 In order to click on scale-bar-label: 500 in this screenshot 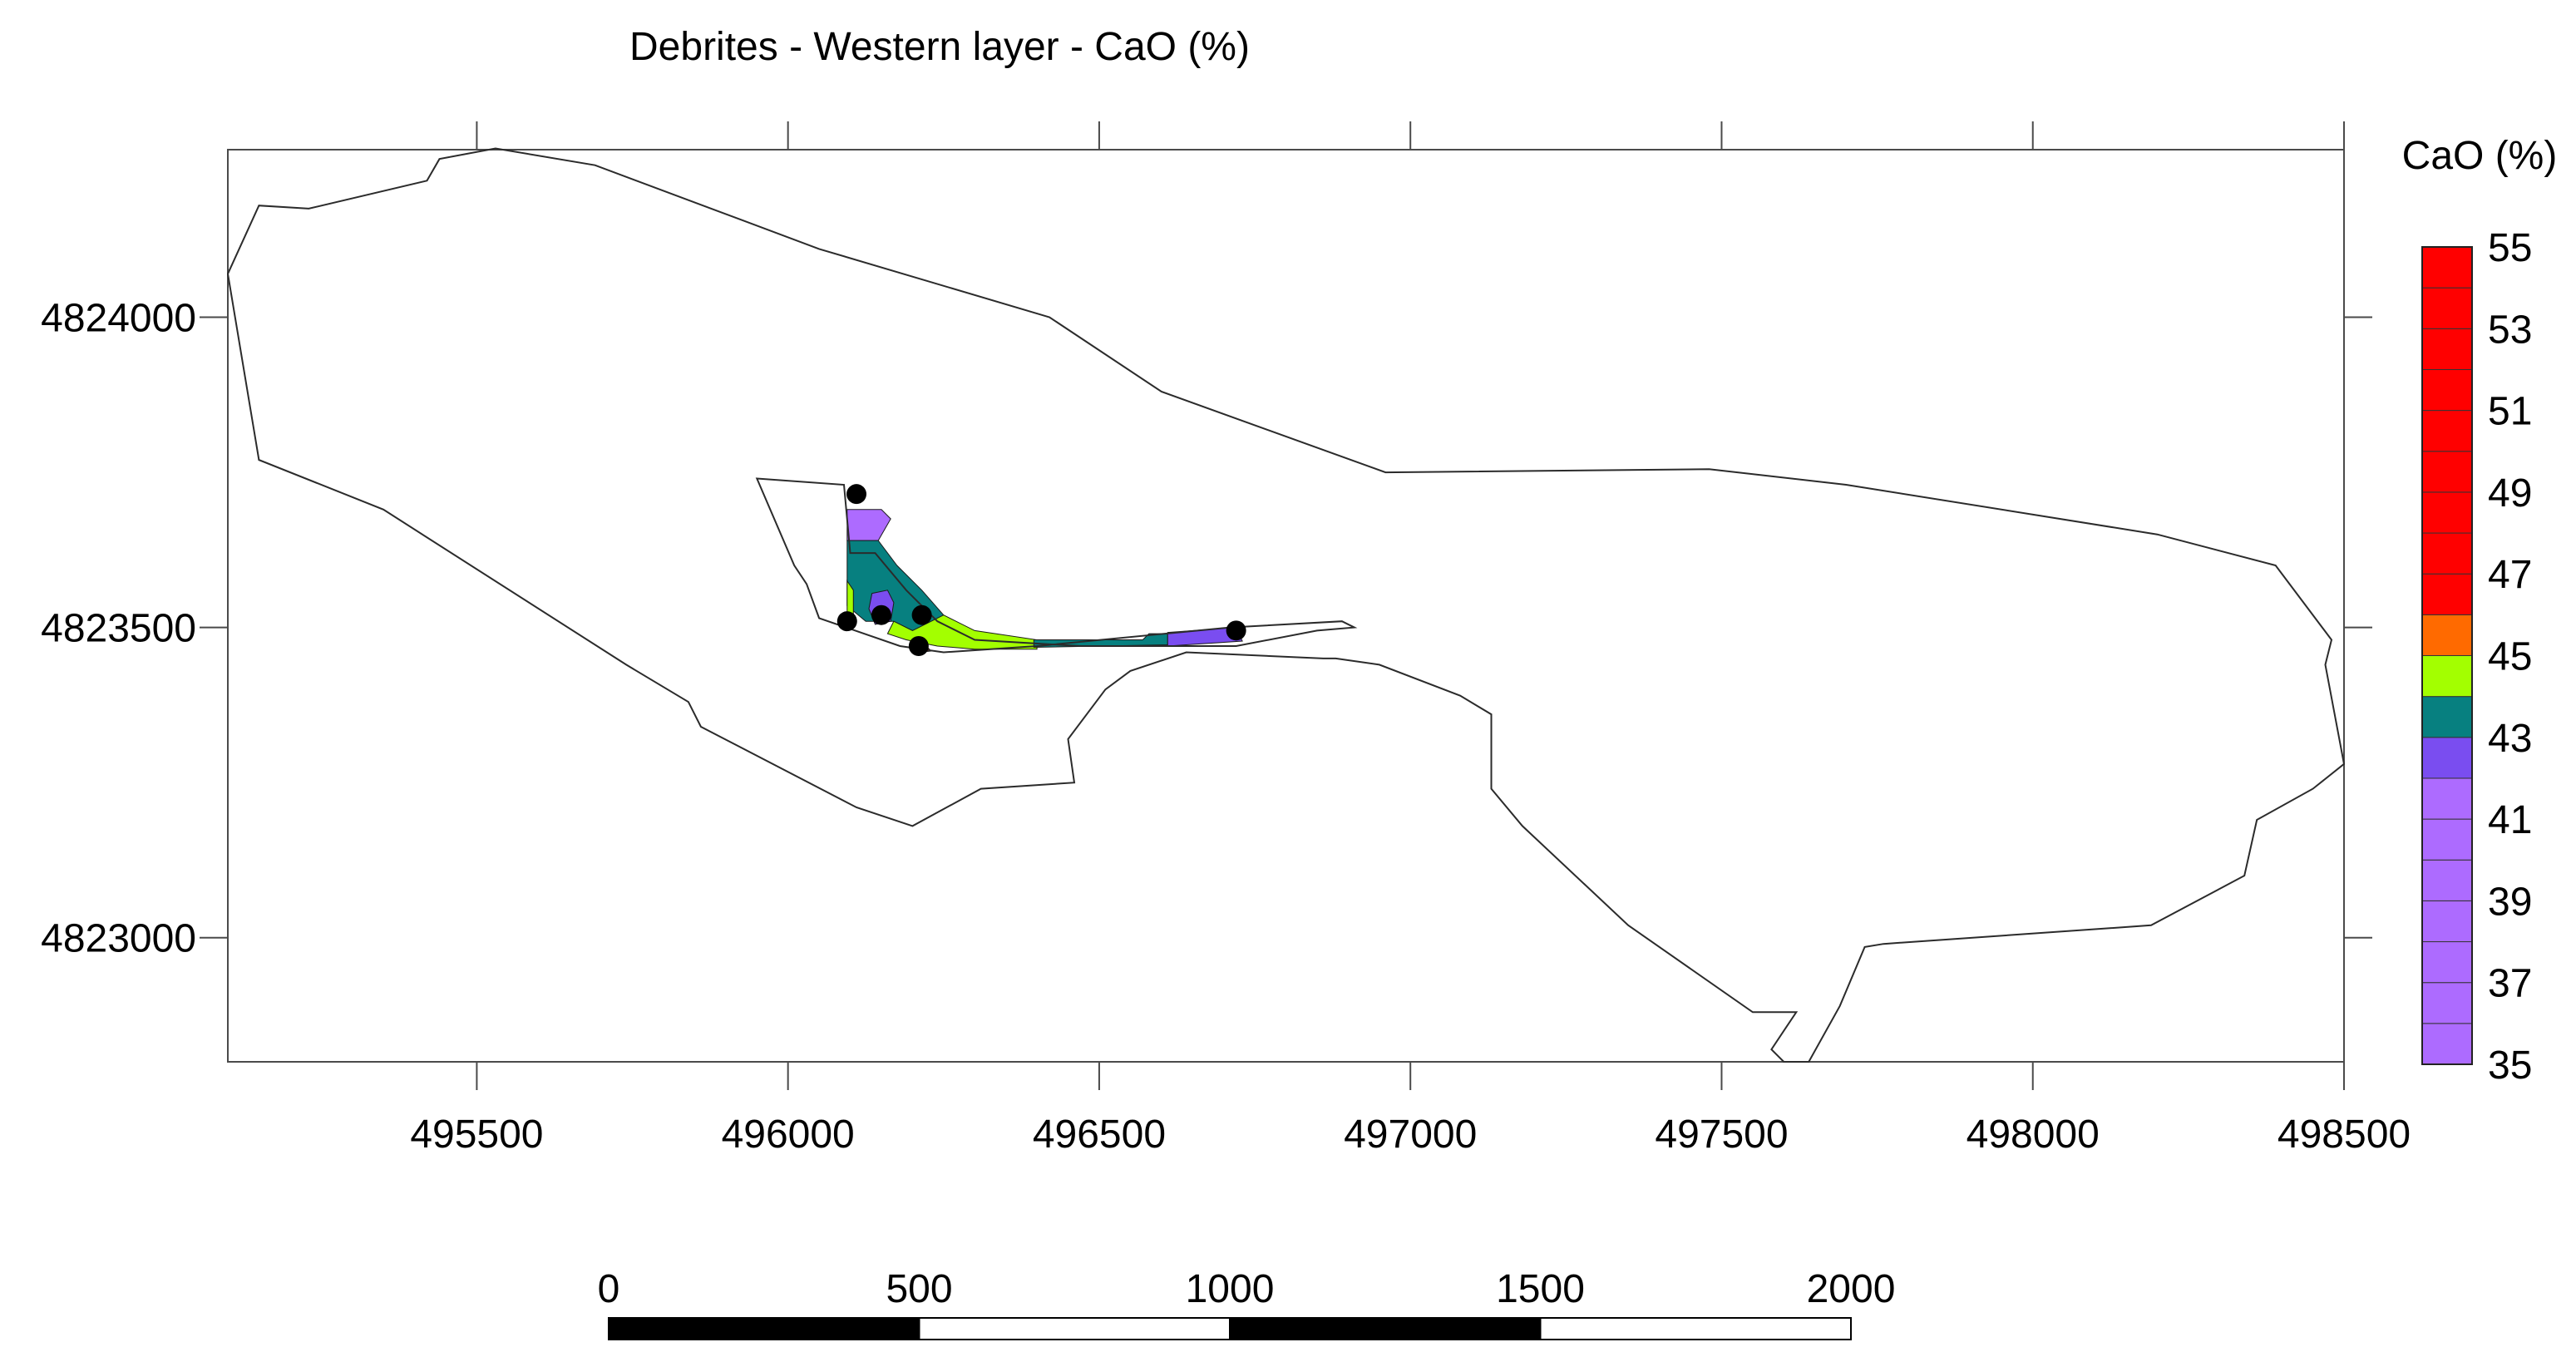, I will do `click(919, 1289)`.